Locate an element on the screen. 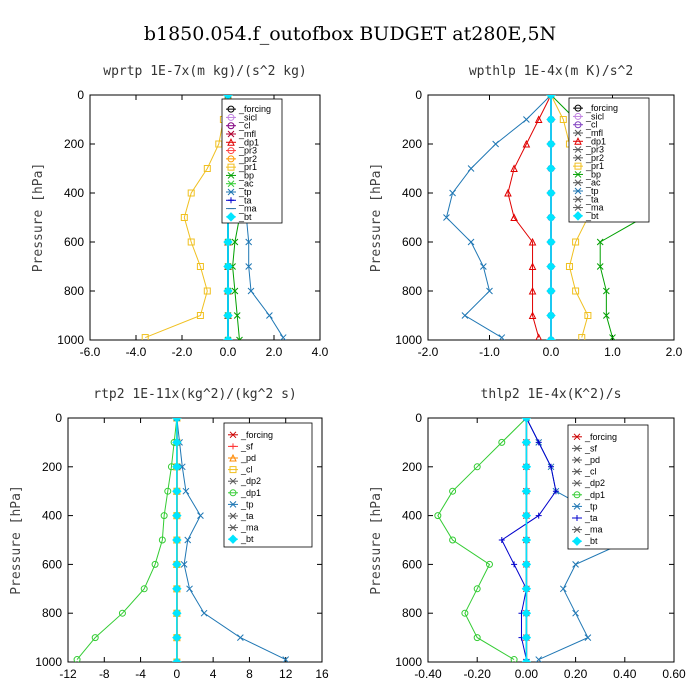  x-tick-label: -8 is located at coordinates (104, 674).